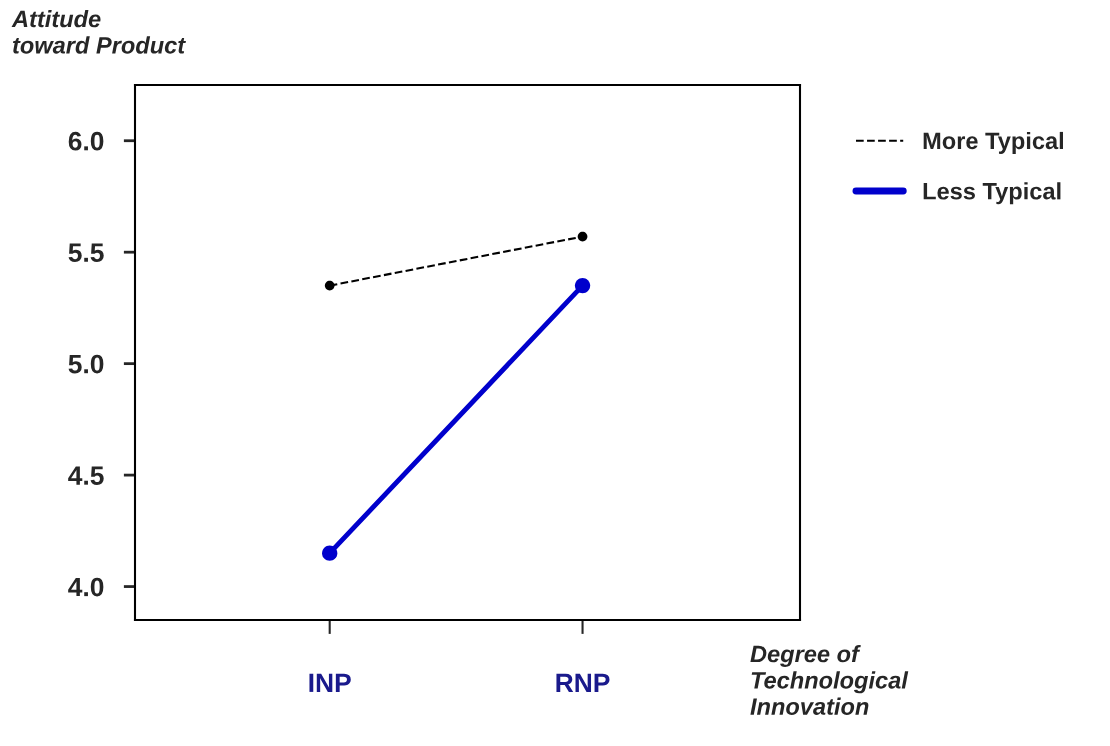 This screenshot has width=1110, height=746. What do you see at coordinates (86, 475) in the screenshot?
I see `y-tick-label: 4.5` at bounding box center [86, 475].